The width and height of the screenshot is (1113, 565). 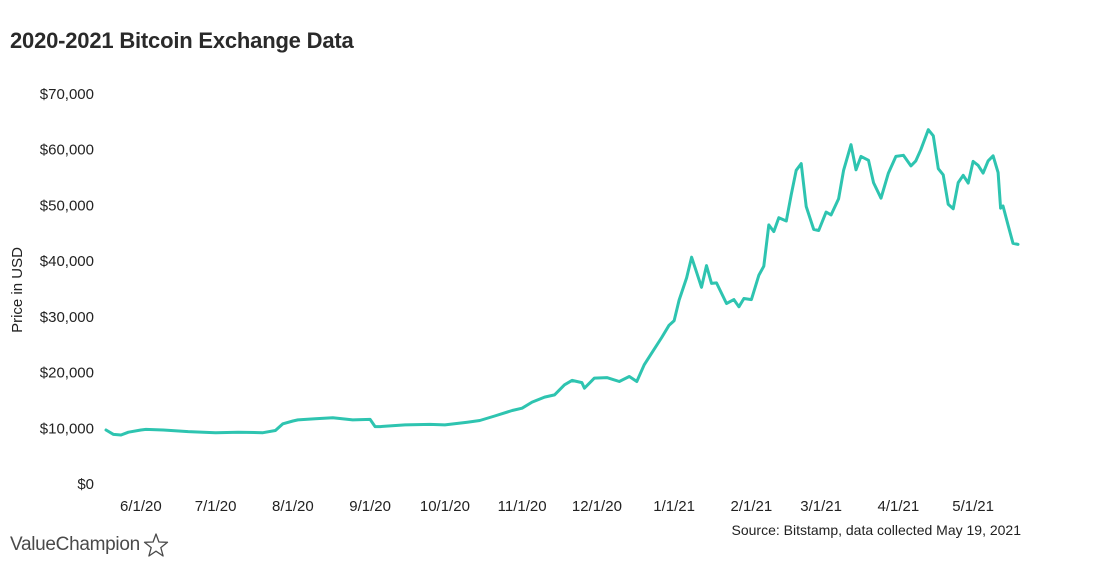 What do you see at coordinates (67, 373) in the screenshot?
I see `y-tick-label: $20,000` at bounding box center [67, 373].